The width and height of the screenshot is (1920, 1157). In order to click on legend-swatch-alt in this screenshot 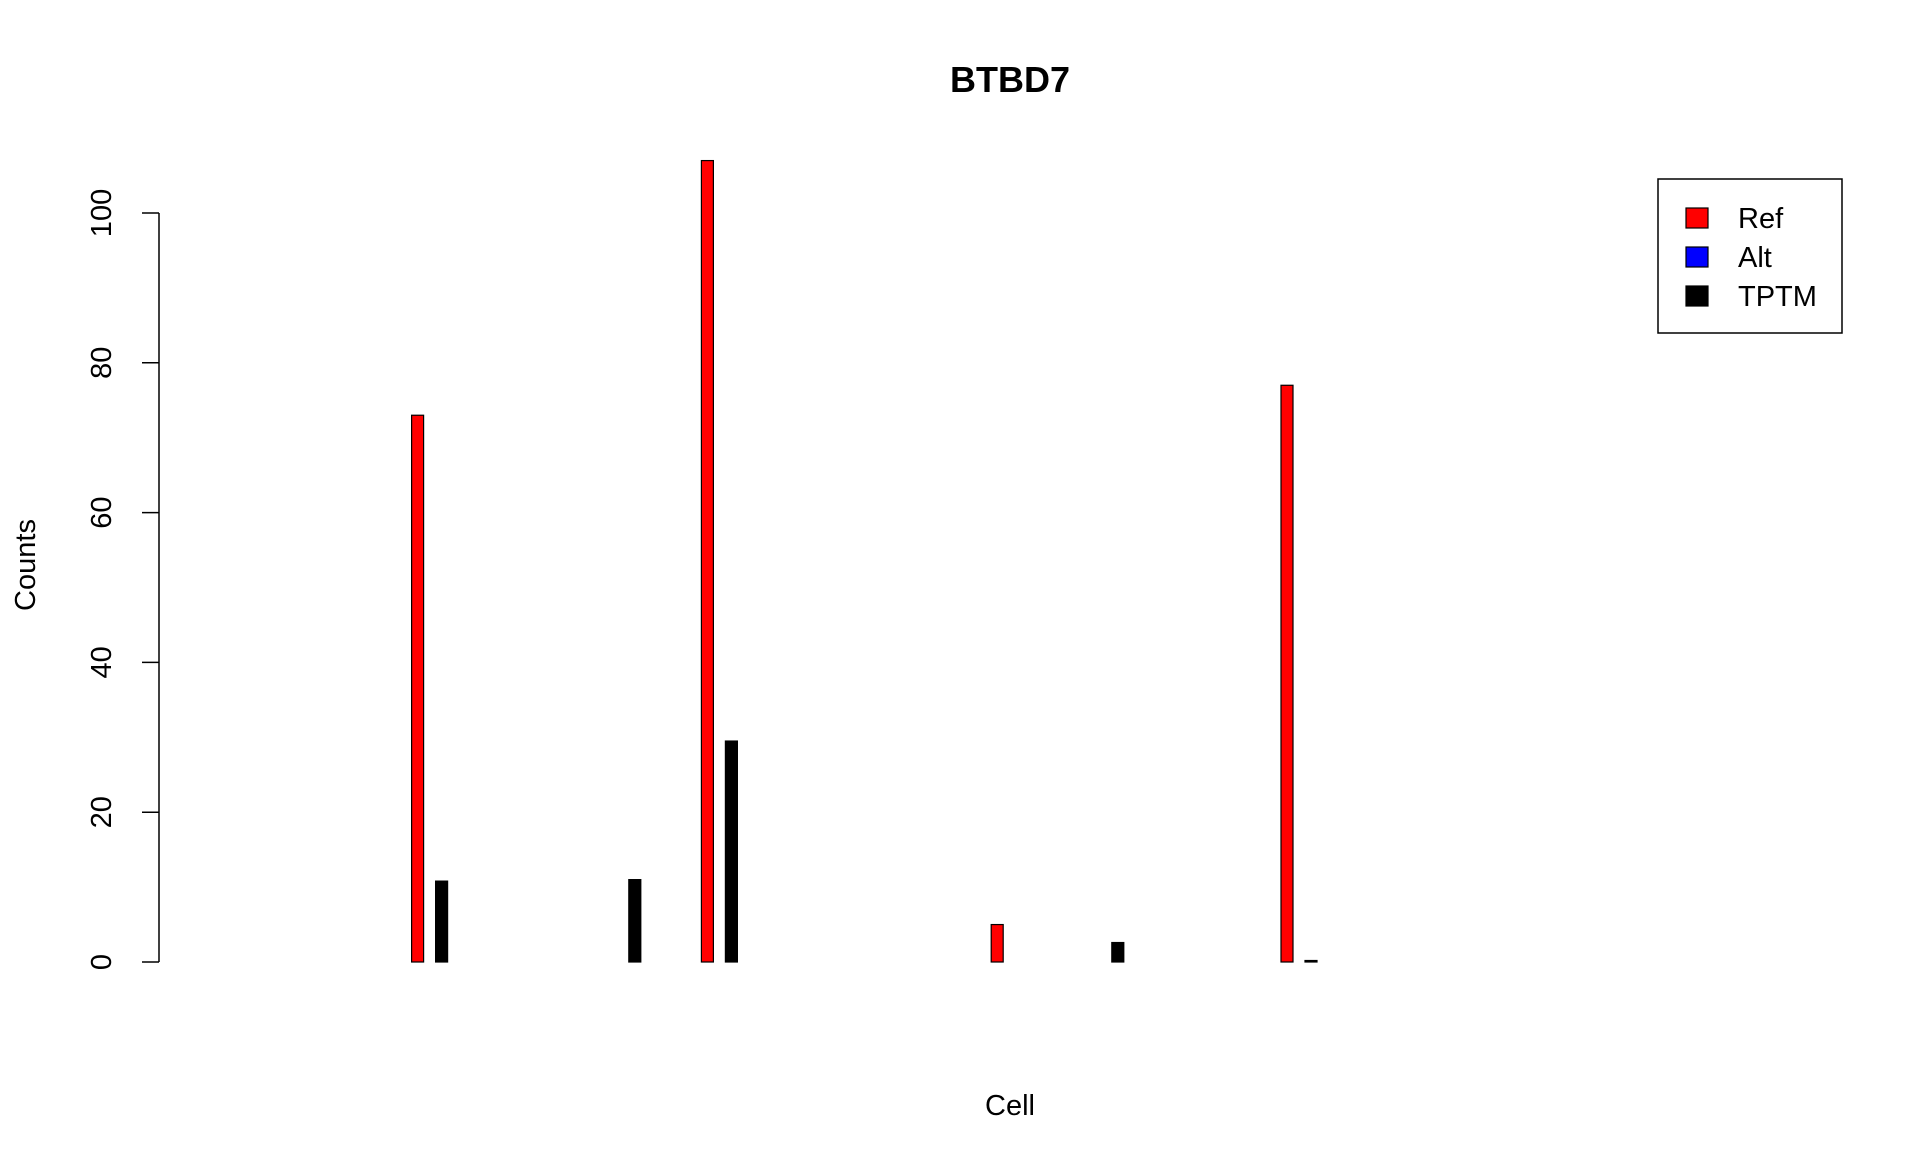, I will do `click(1697, 257)`.